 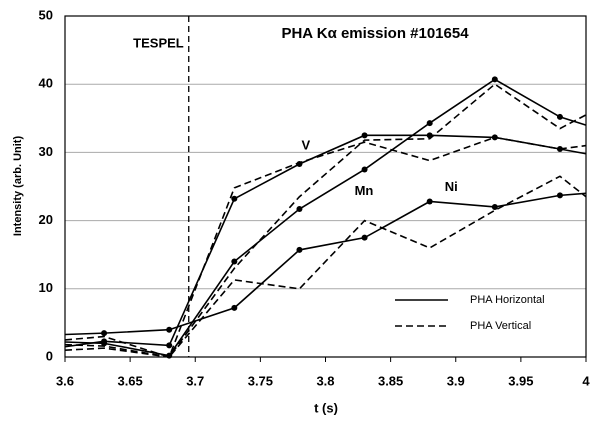 I want to click on x-tick-label: 3.85, so click(x=390, y=380).